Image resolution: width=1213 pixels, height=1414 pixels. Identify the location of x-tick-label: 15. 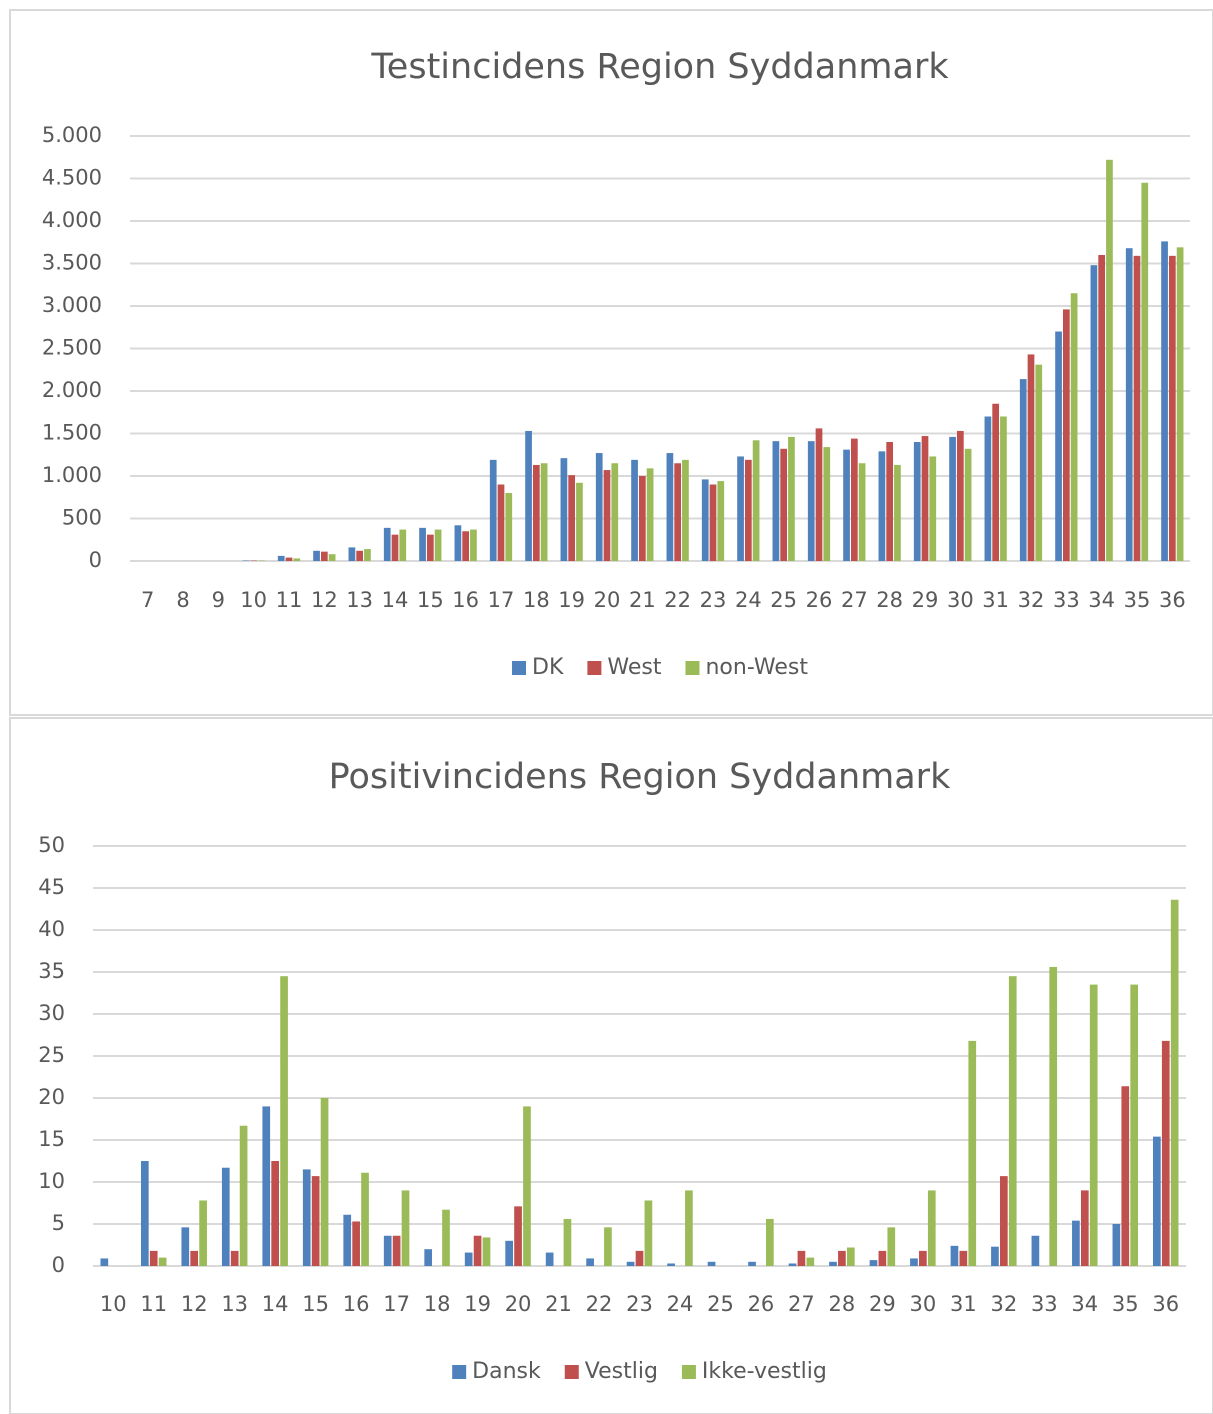
(315, 1304).